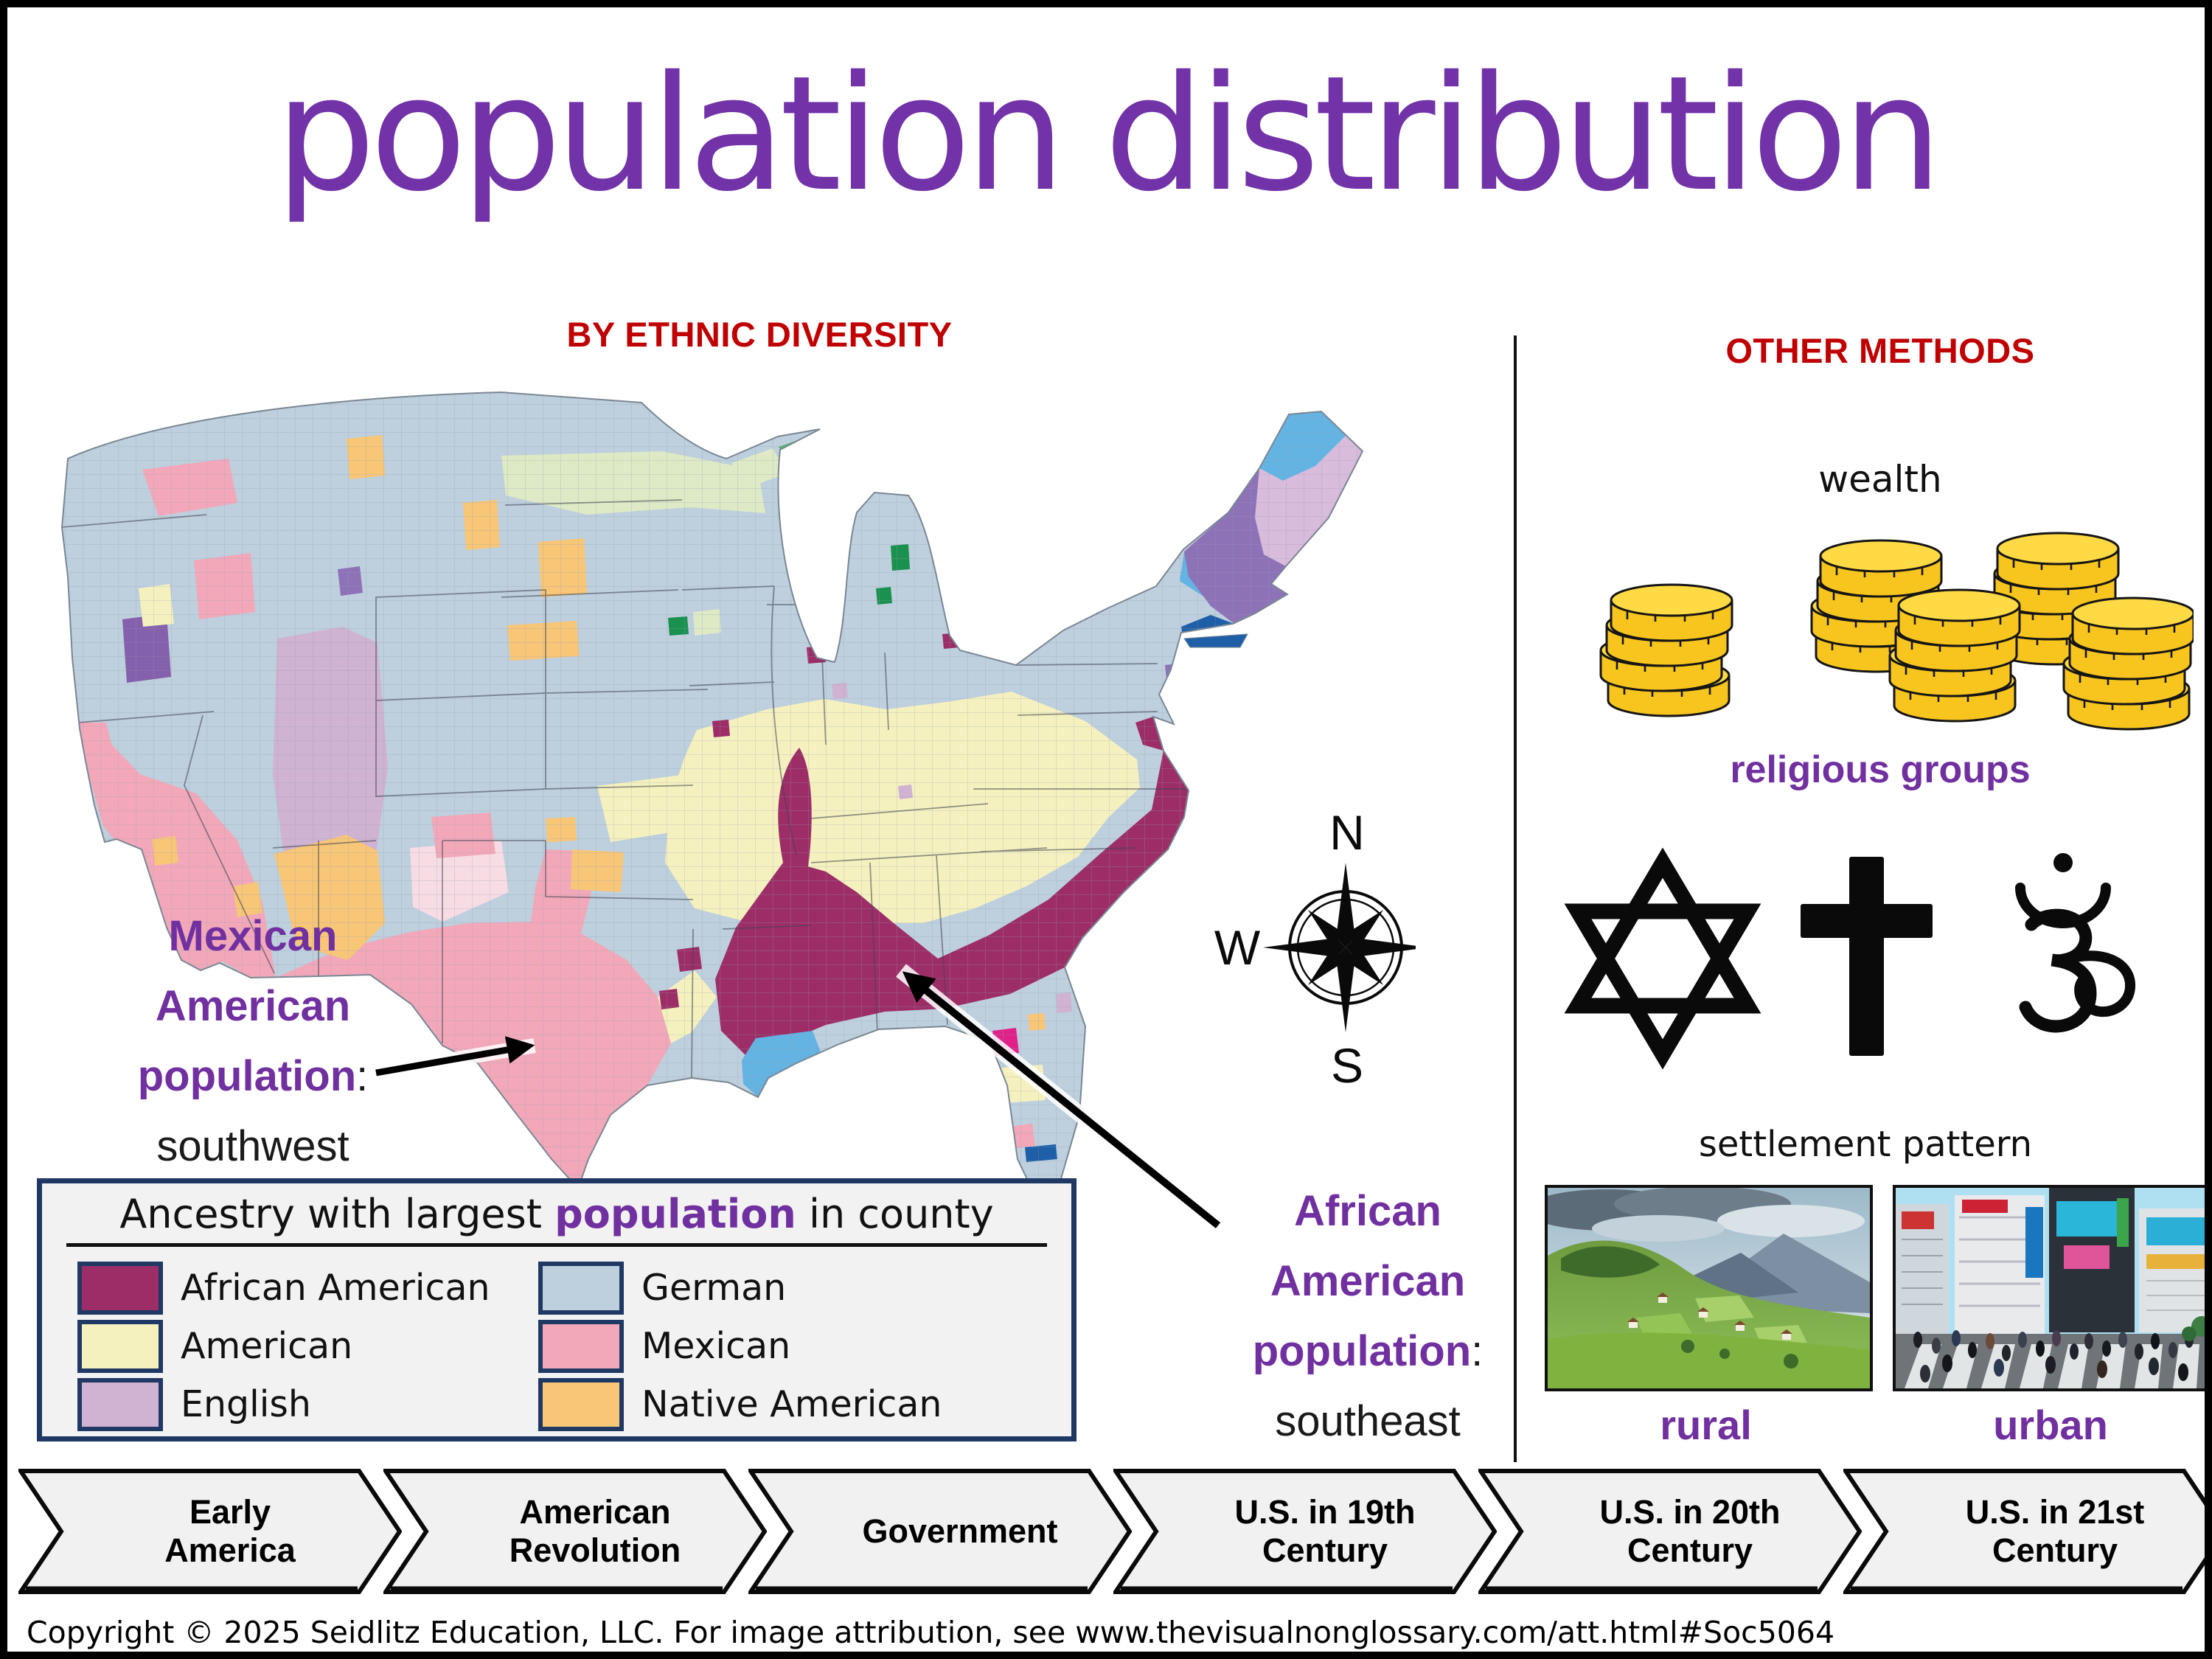  Describe the element at coordinates (1880, 769) in the screenshot. I see `religious-groups-label: religious groups` at that location.